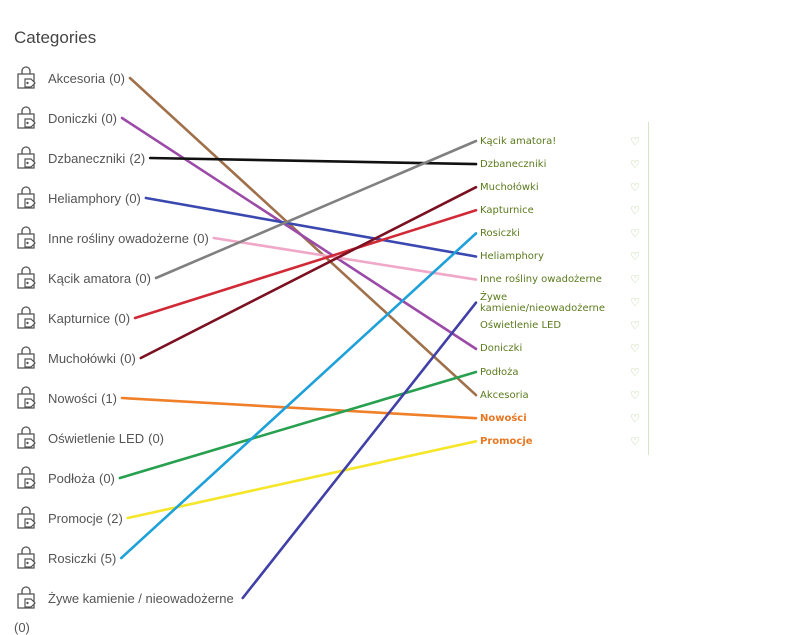 This screenshot has width=801, height=635. What do you see at coordinates (560, 210) in the screenshot?
I see `right-category-item: Kapturnice ♡` at bounding box center [560, 210].